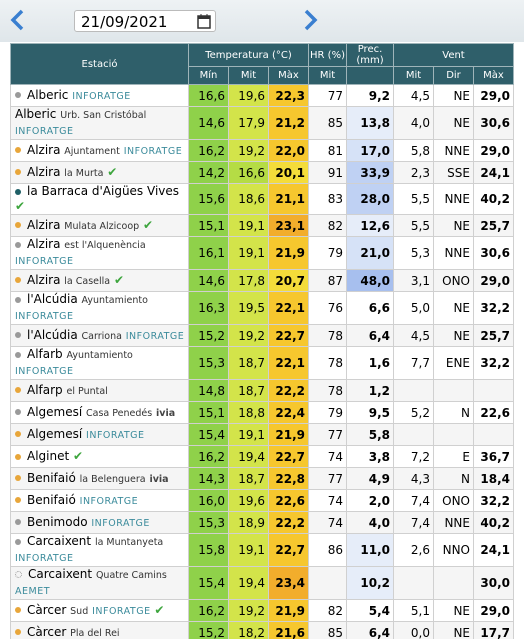 This screenshot has width=524, height=639. What do you see at coordinates (262, 390) in the screenshot?
I see `station-row: Alfarp el Puntal 14,8 18,7 22,2 78 1,2` at bounding box center [262, 390].